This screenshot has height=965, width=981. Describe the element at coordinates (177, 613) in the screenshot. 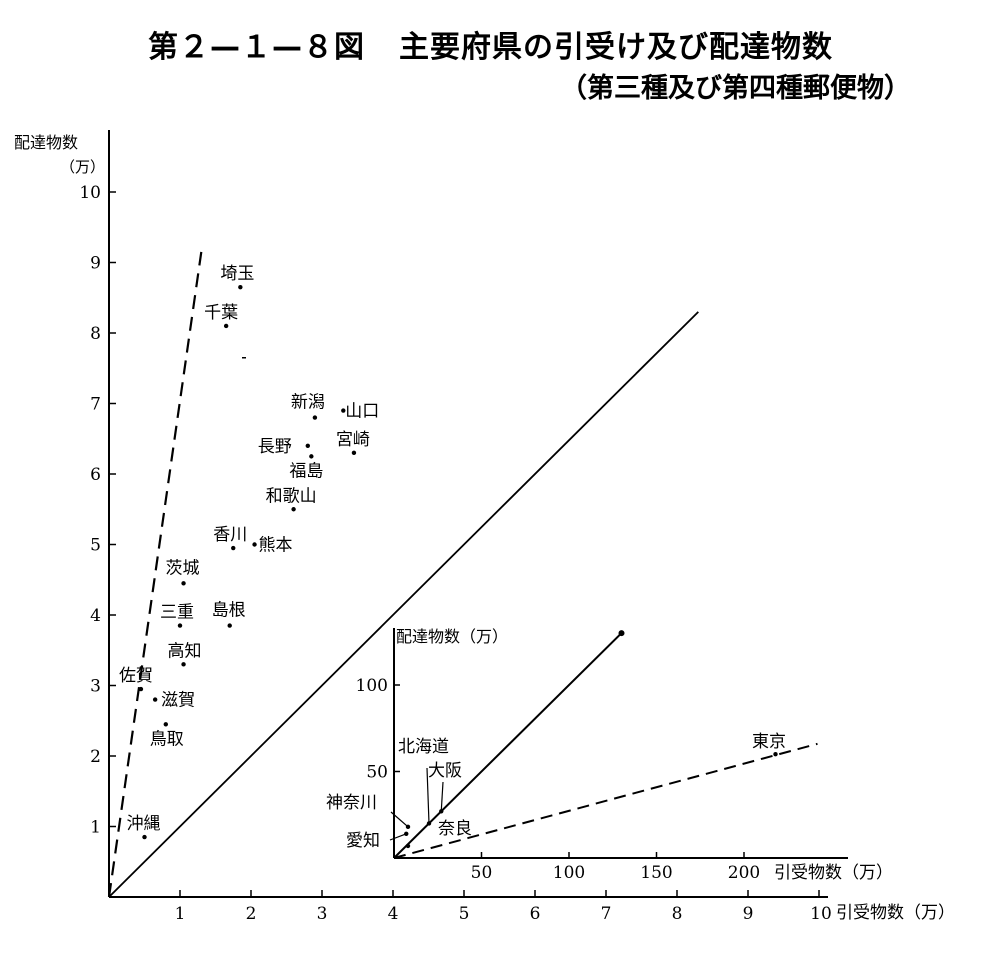

I see `point-label: 三重` at that location.